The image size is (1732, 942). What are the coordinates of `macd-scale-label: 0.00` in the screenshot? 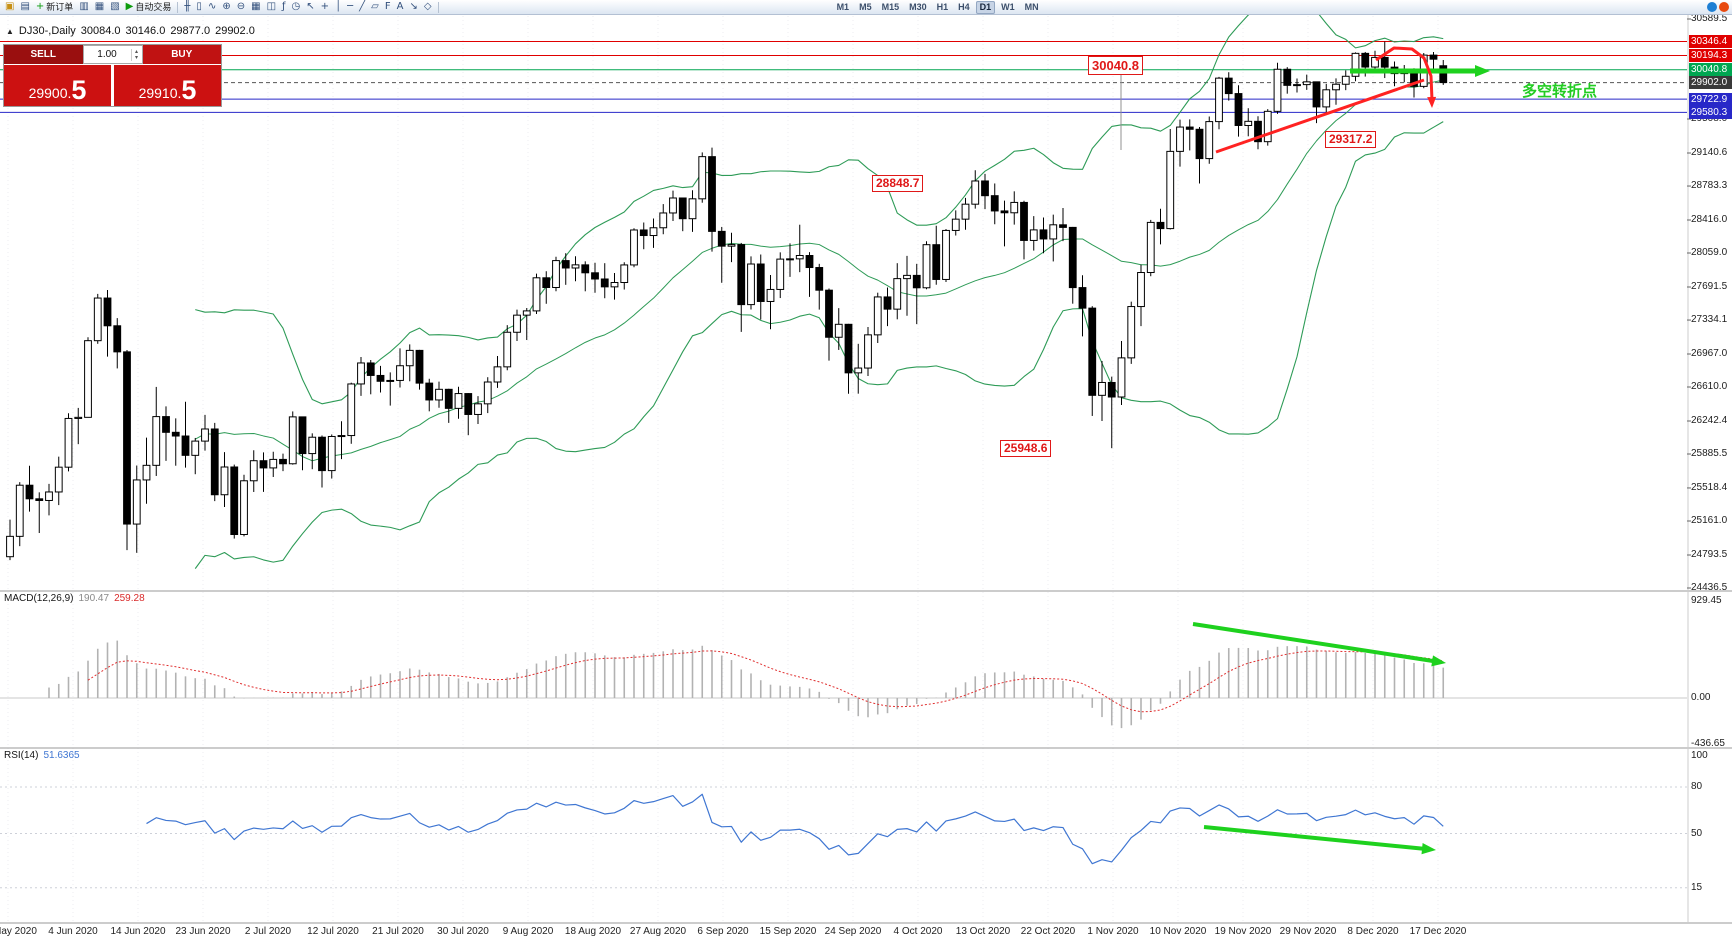 It's located at (1701, 697).